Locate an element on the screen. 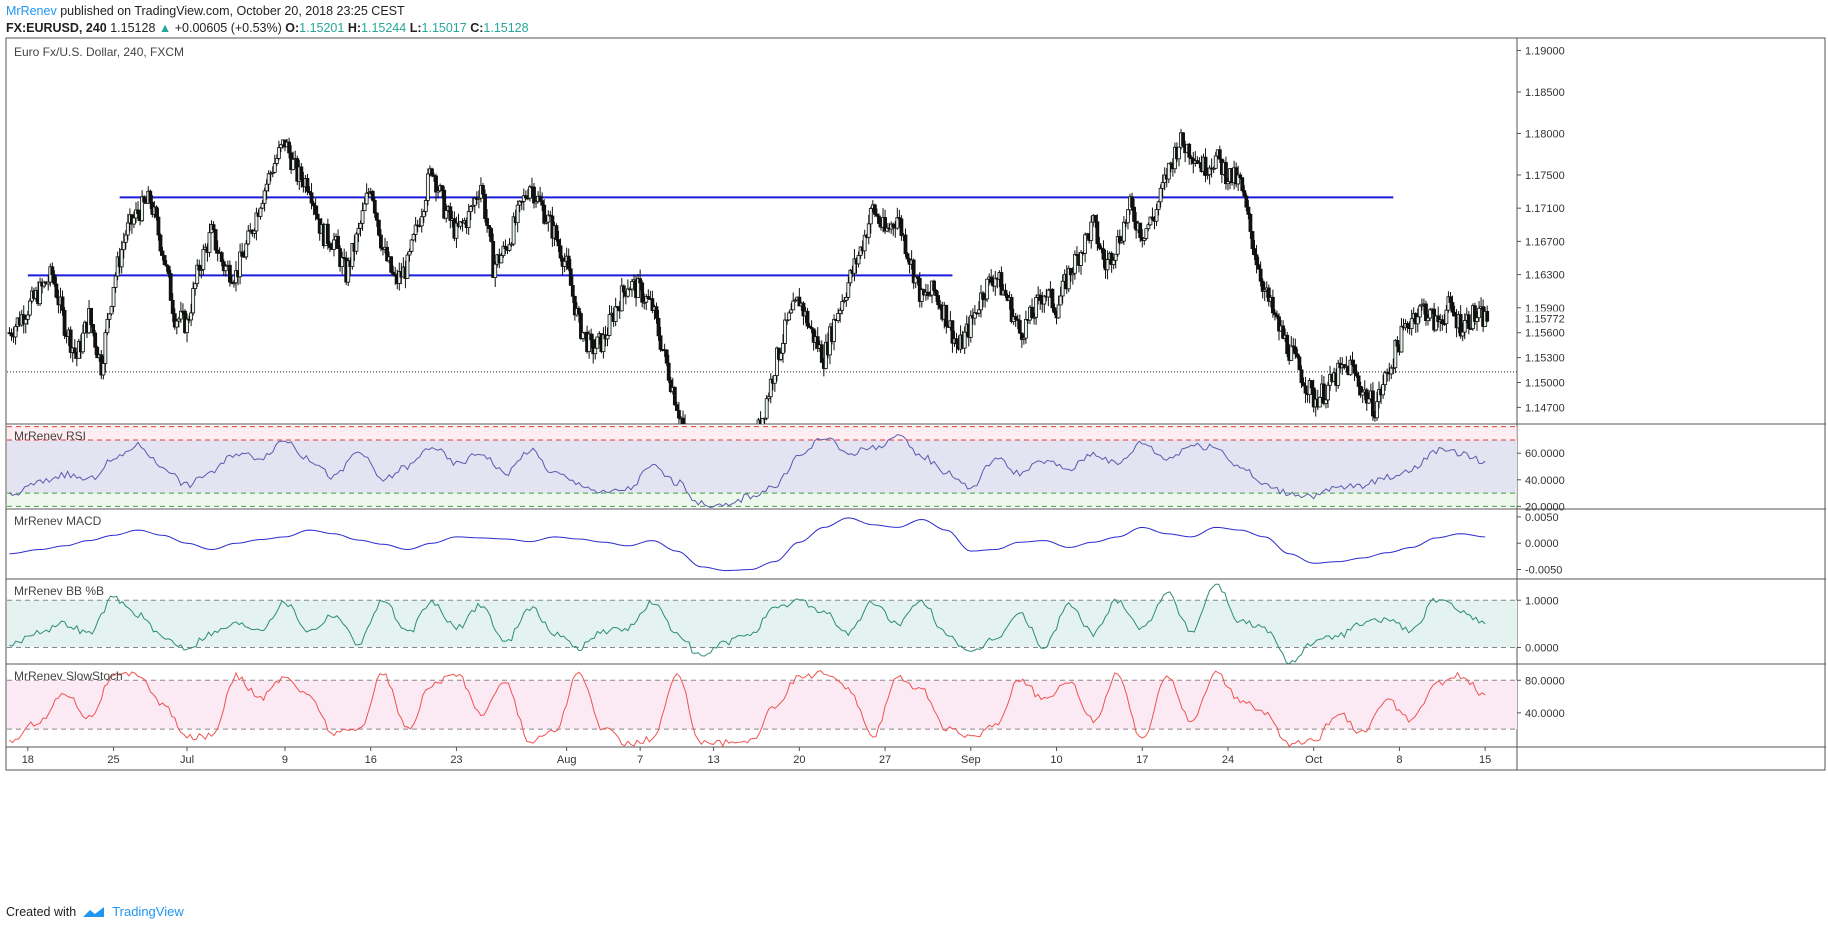 This screenshot has height=931, width=1828. time-tick-label: 18 is located at coordinates (28, 760).